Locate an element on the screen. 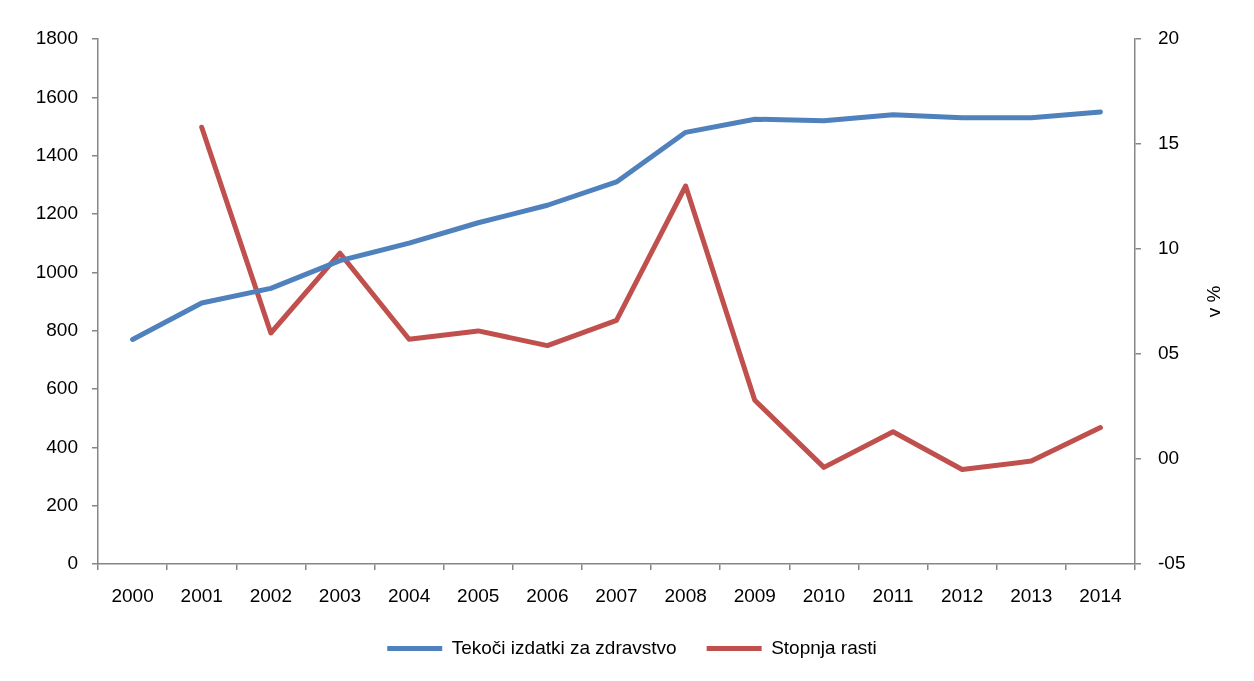 The image size is (1254, 681). y2-tick-label: 15 is located at coordinates (1169, 143).